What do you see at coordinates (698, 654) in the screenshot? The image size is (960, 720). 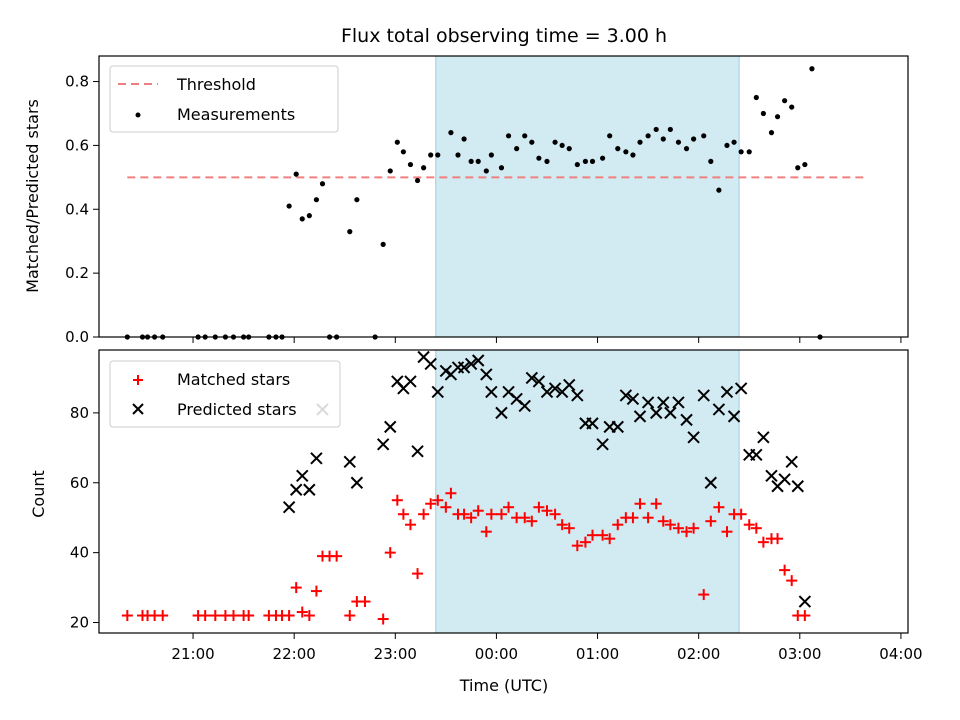 I see `x-tick-label: 02:00` at bounding box center [698, 654].